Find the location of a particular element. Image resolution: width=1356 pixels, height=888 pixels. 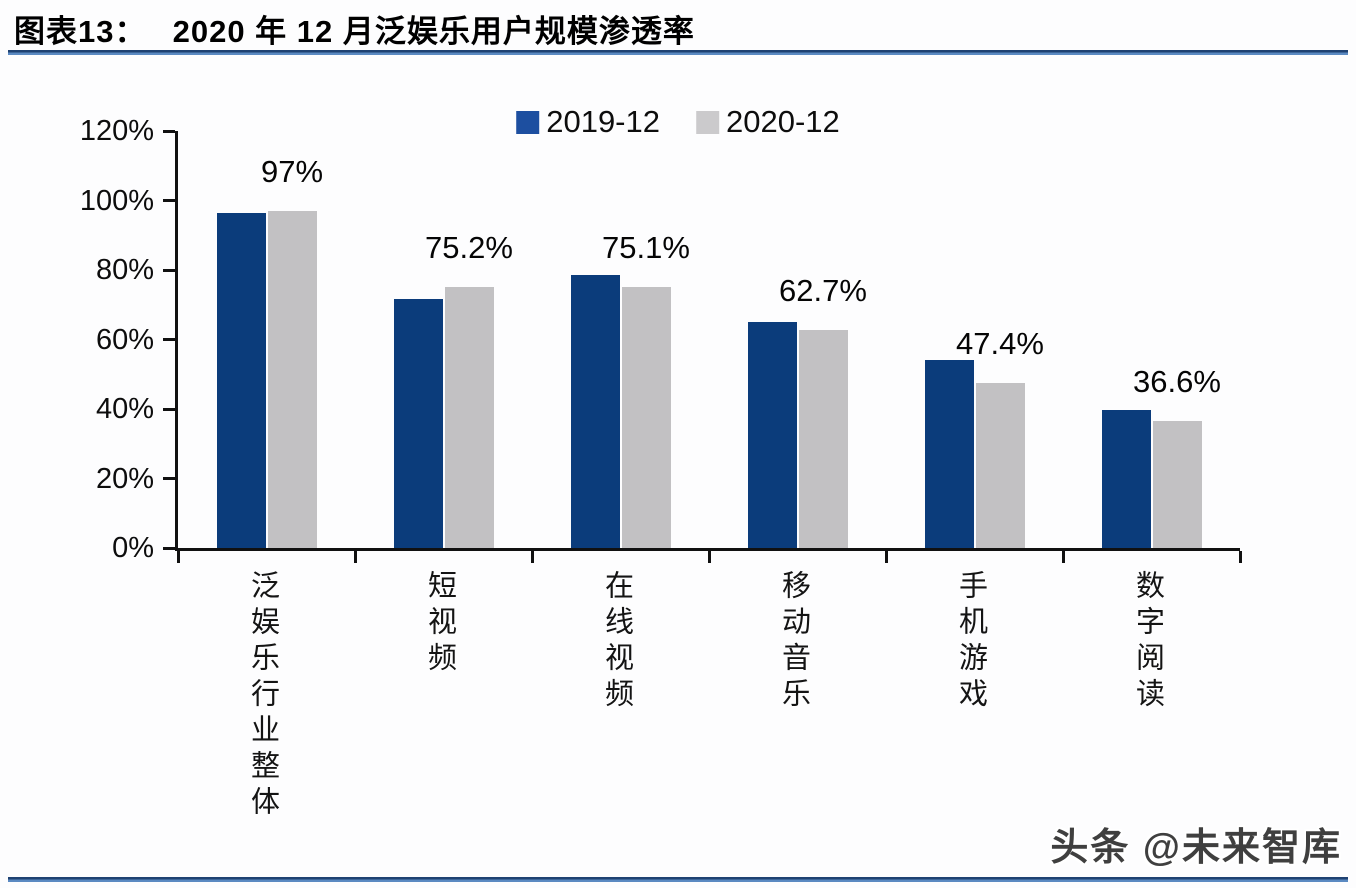

y-axis-tick-label: 20% is located at coordinates (124, 478).